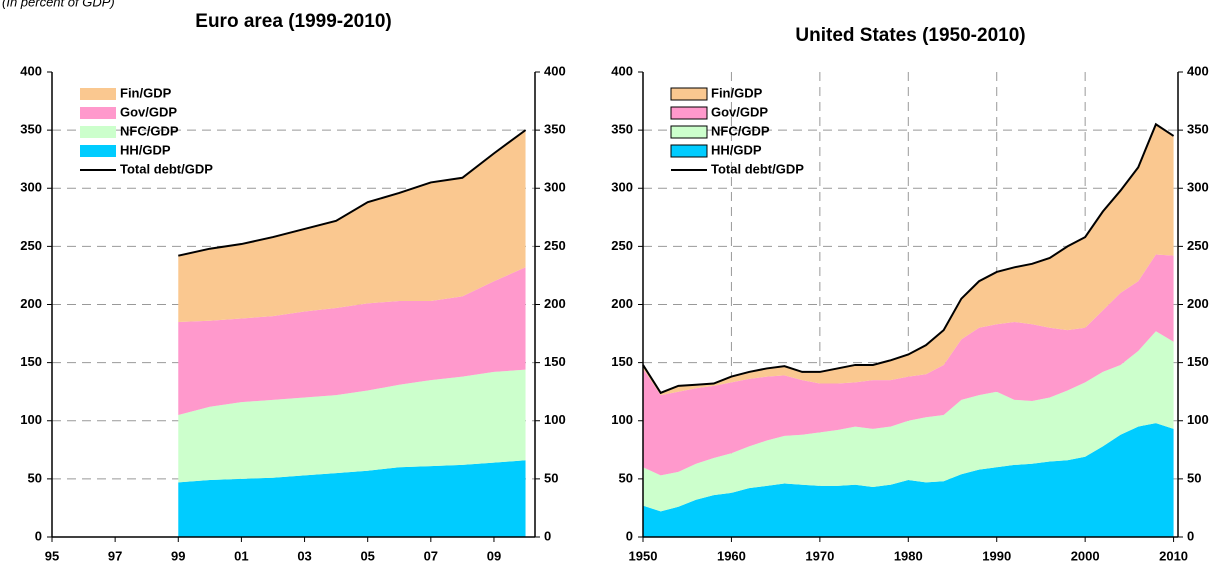 Image resolution: width=1223 pixels, height=578 pixels. I want to click on x-tick-label: 07, so click(431, 555).